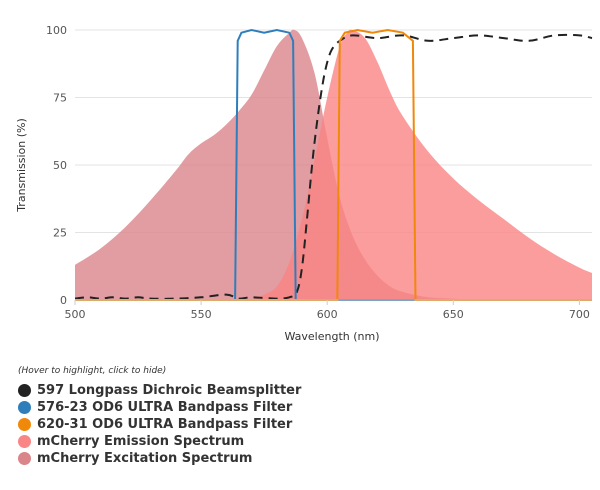 Image resolution: width=600 pixels, height=490 pixels. I want to click on x-tick-label: 600, so click(327, 314).